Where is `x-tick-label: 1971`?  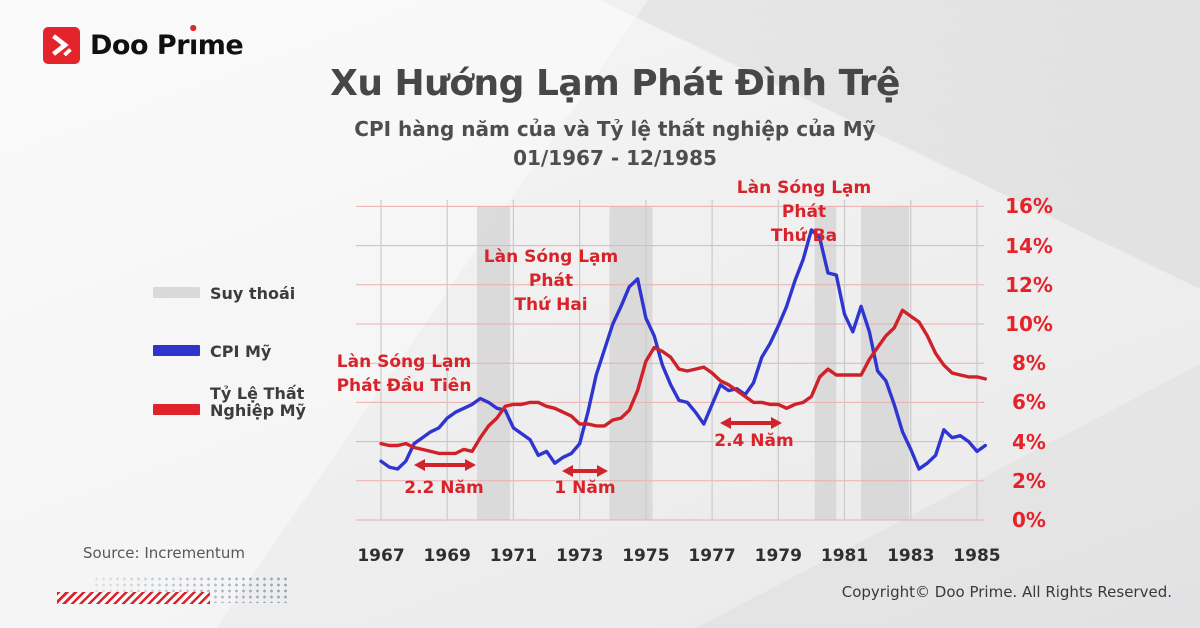 x-tick-label: 1971 is located at coordinates (513, 556).